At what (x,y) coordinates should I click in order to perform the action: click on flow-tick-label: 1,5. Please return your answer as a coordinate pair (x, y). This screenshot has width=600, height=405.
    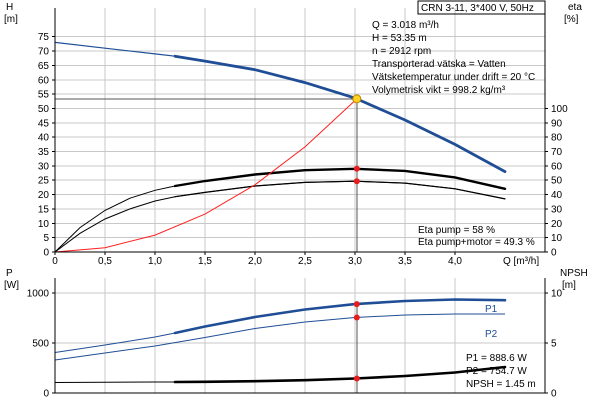
    Looking at the image, I should click on (205, 261).